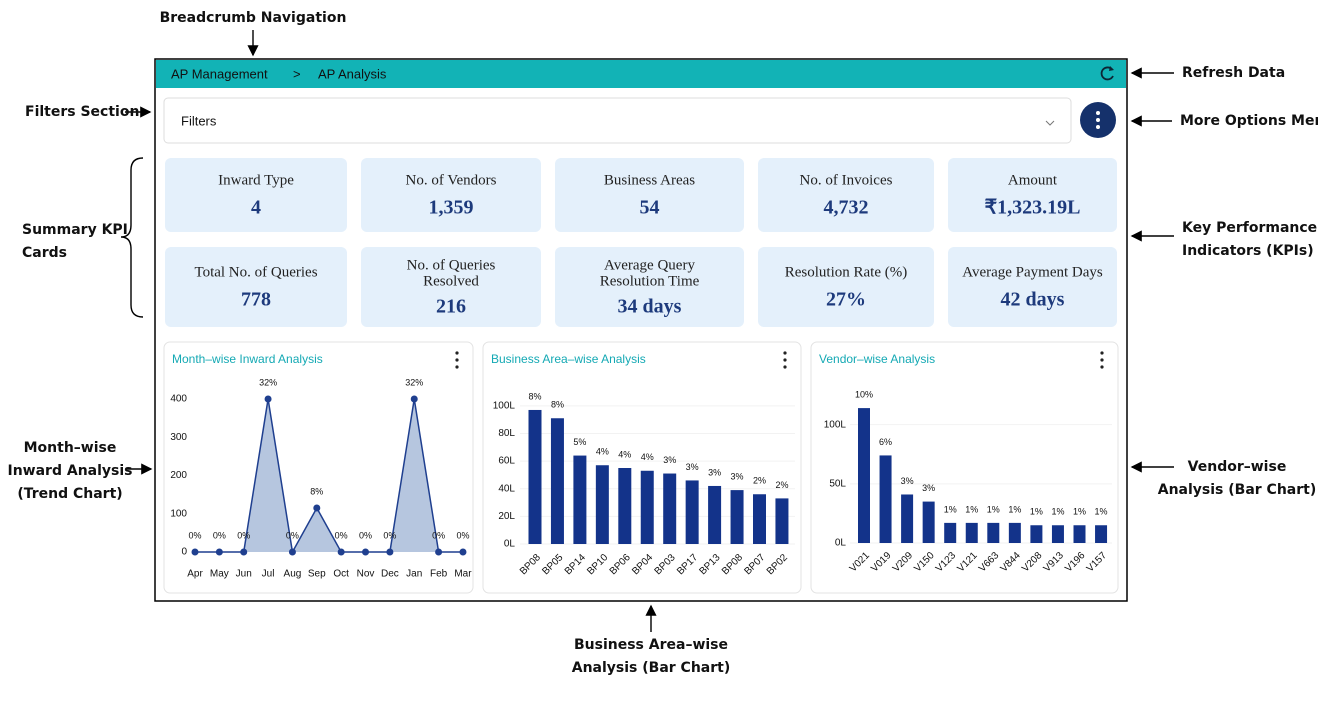 This screenshot has height=726, width=1318. I want to click on header-bar, so click(641, 74).